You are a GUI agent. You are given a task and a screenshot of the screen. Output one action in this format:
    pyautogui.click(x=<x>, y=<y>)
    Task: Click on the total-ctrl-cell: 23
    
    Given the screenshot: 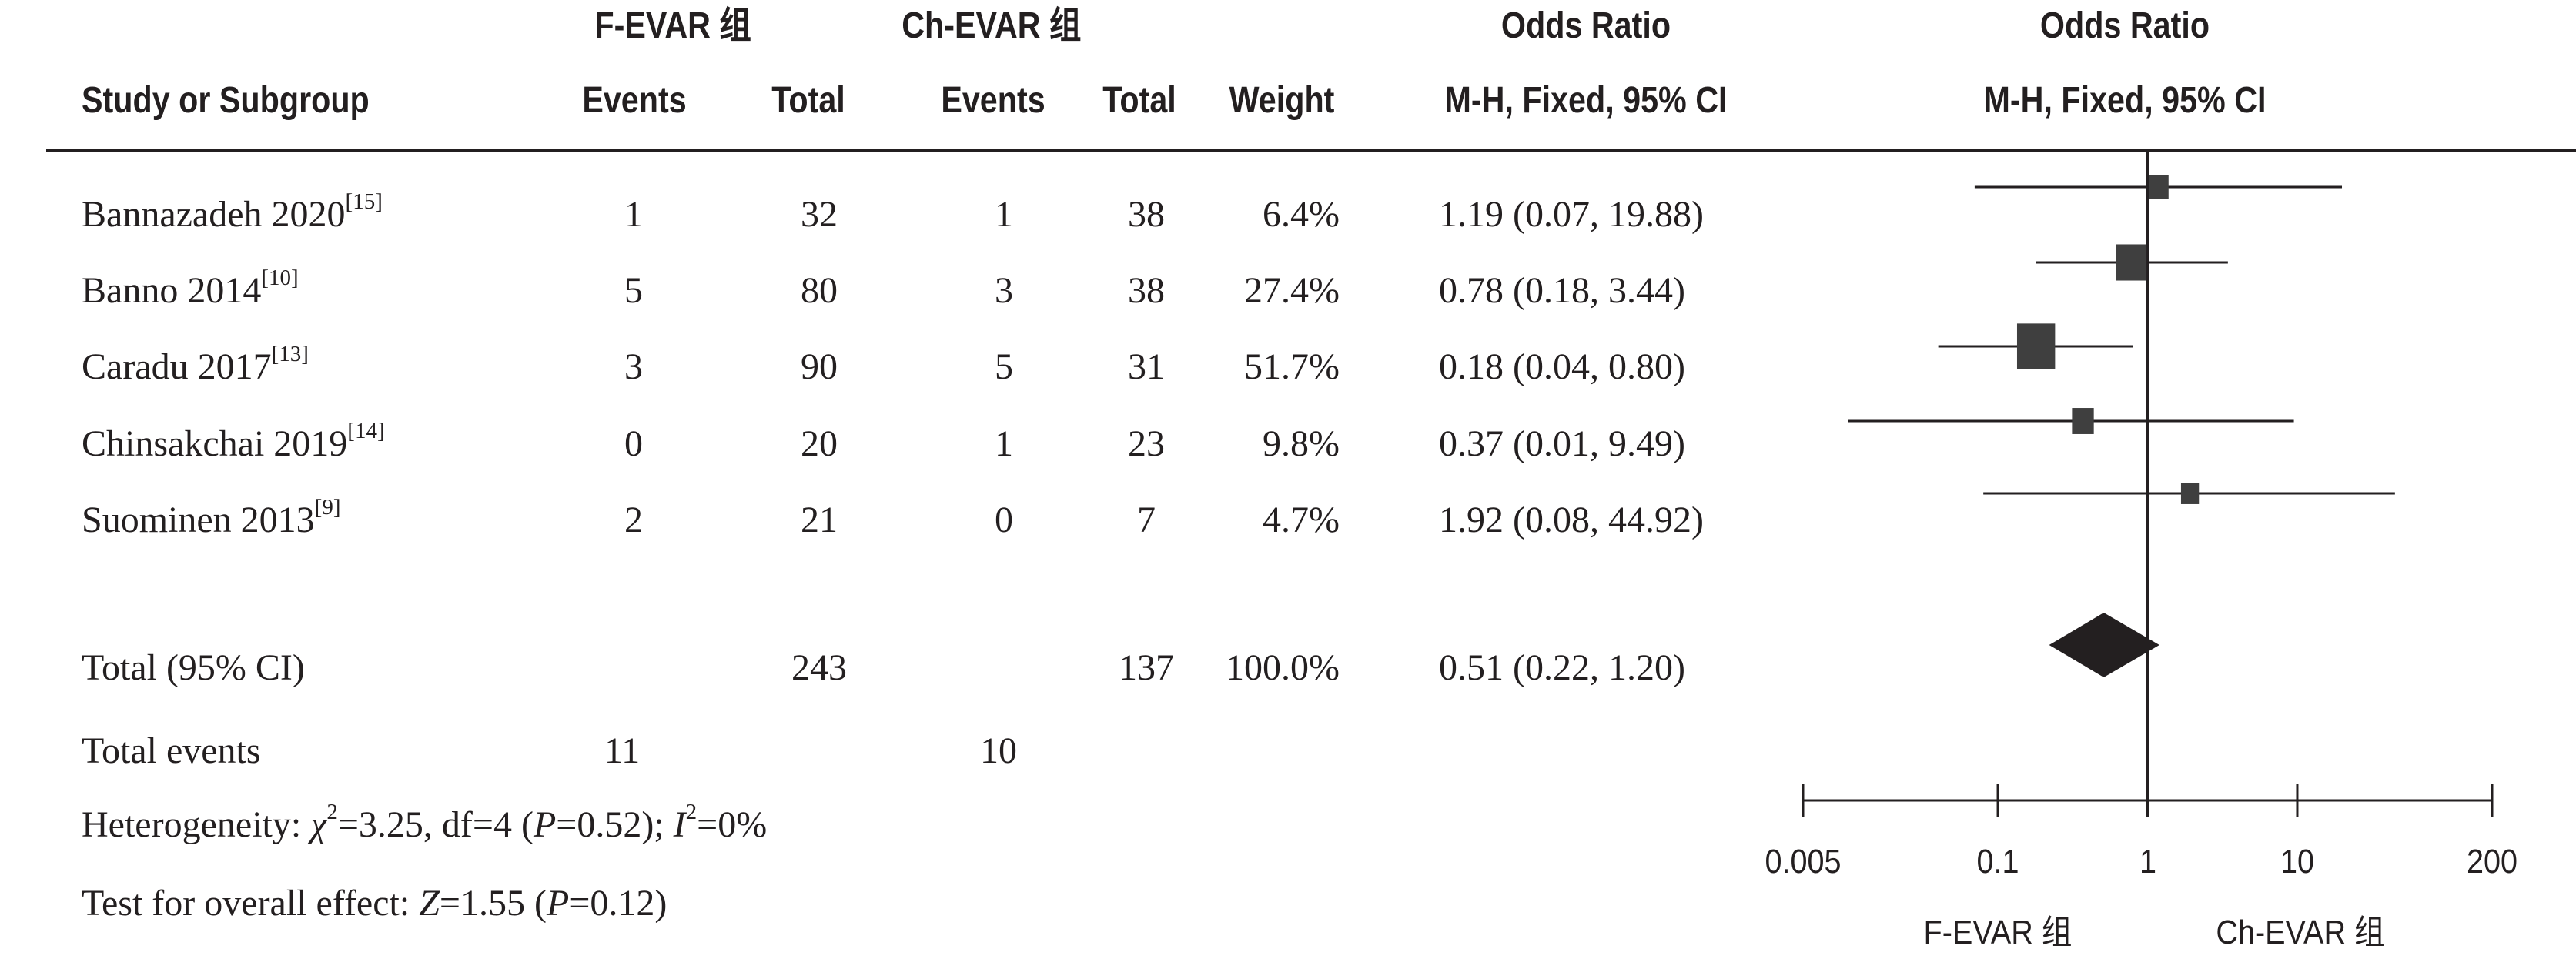 What is the action you would take?
    pyautogui.click(x=1147, y=443)
    